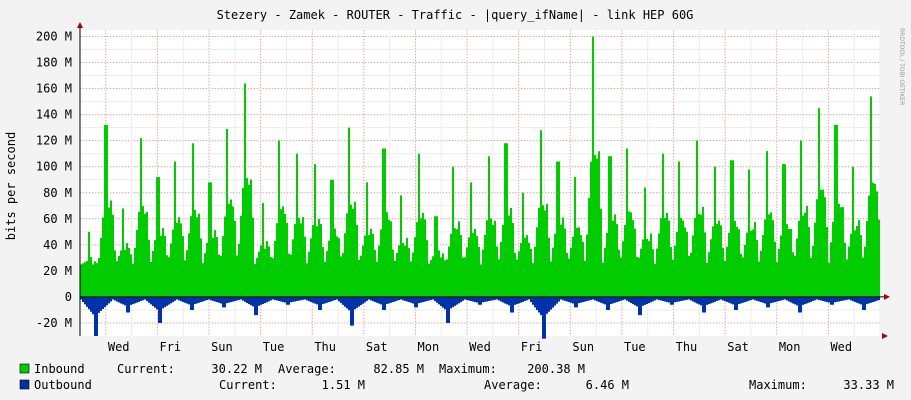 This screenshot has width=911, height=400. Describe the element at coordinates (57, 271) in the screenshot. I see `y-tick-label: 20 M` at that location.